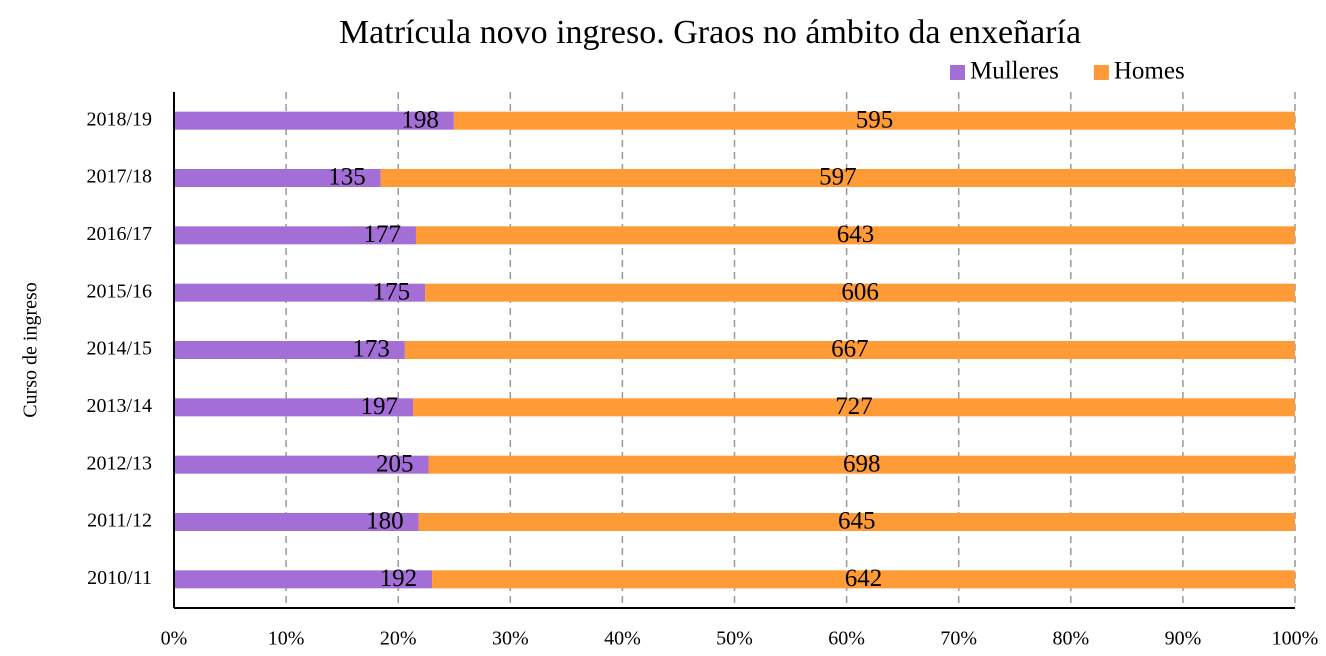 This screenshot has width=1326, height=656. I want to click on x-tick-label: 40%, so click(622, 639).